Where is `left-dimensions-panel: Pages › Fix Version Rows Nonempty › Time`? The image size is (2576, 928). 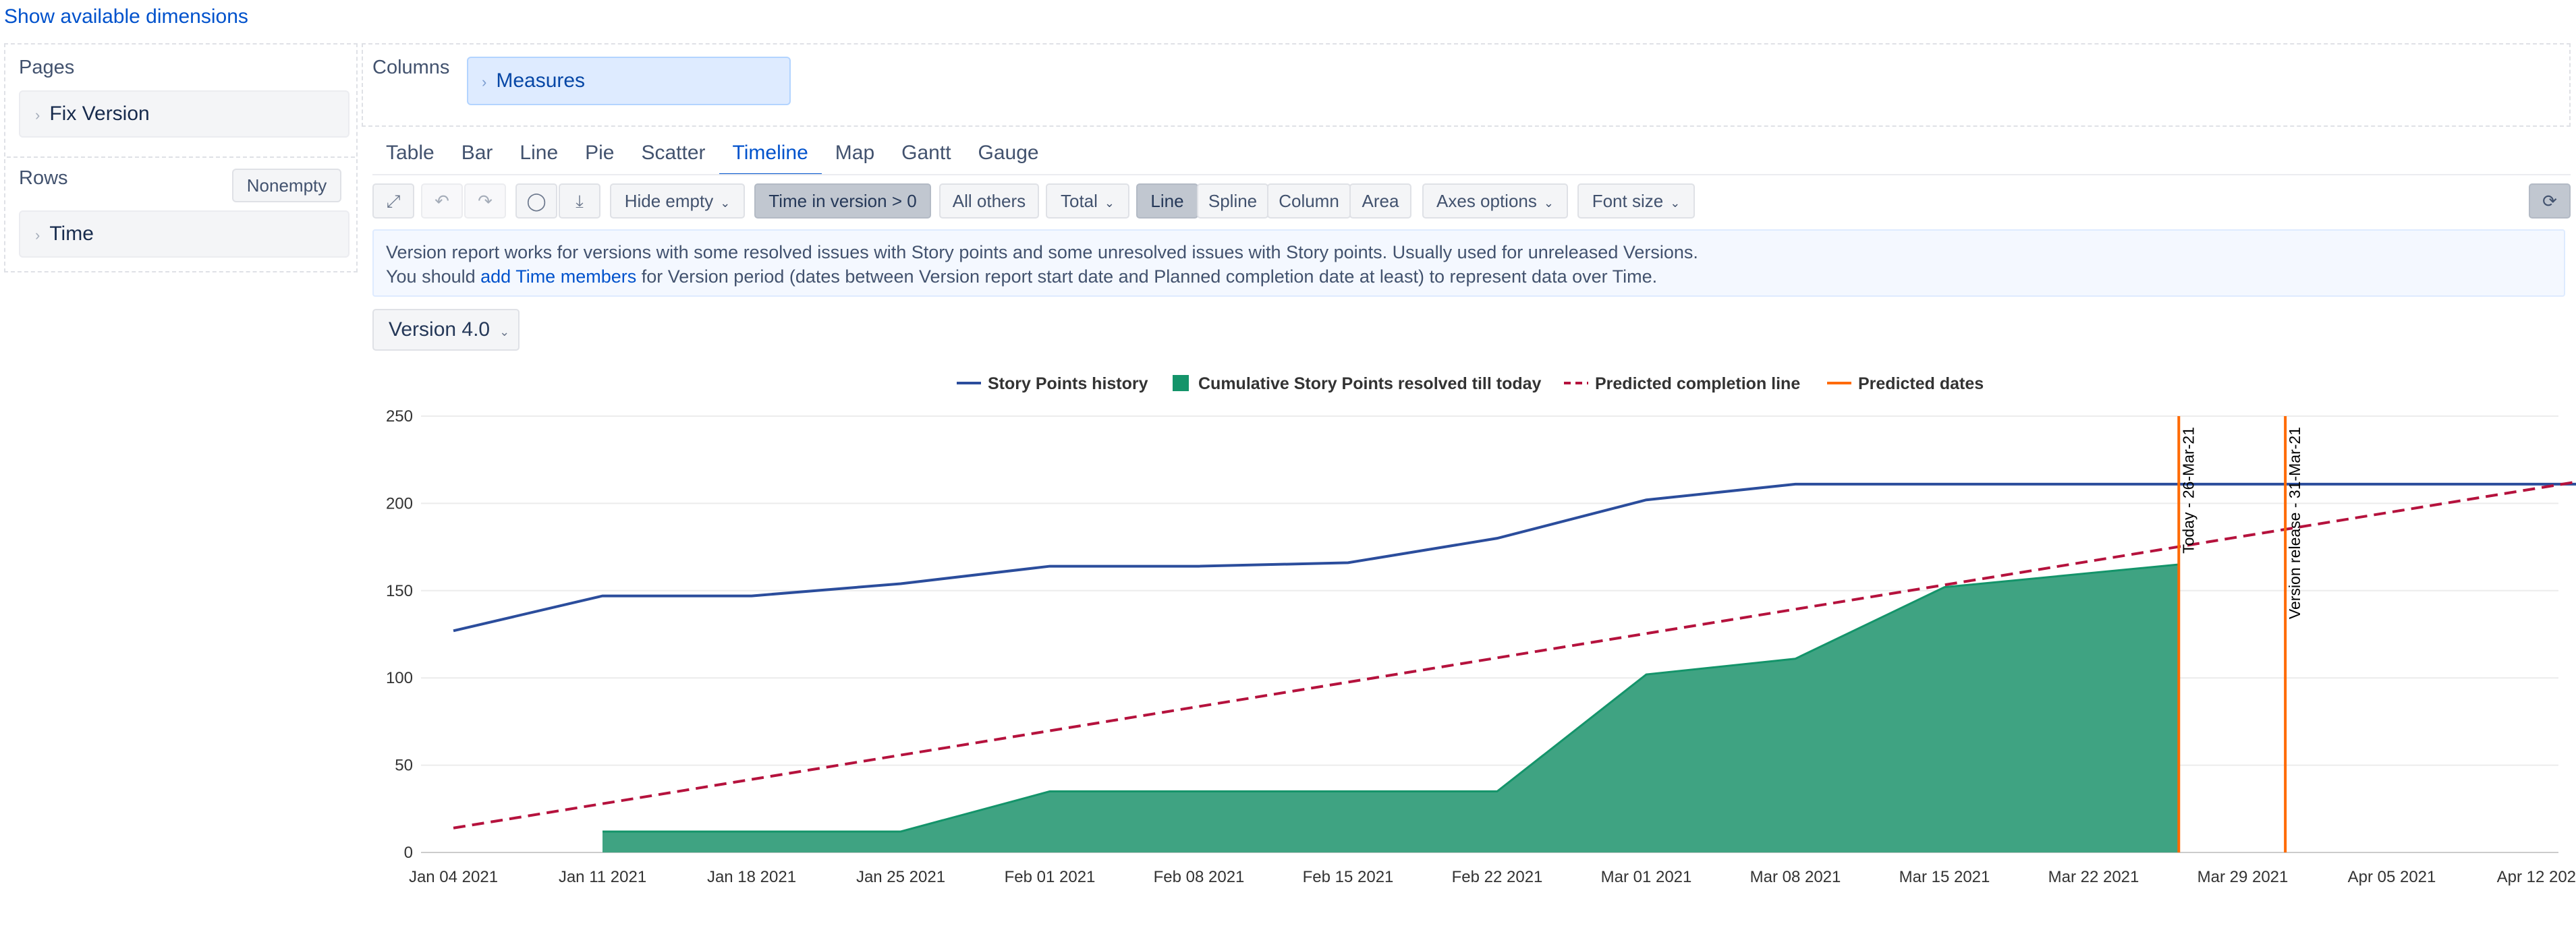 left-dimensions-panel: Pages › Fix Version Rows Nonempty › Time is located at coordinates (181, 157).